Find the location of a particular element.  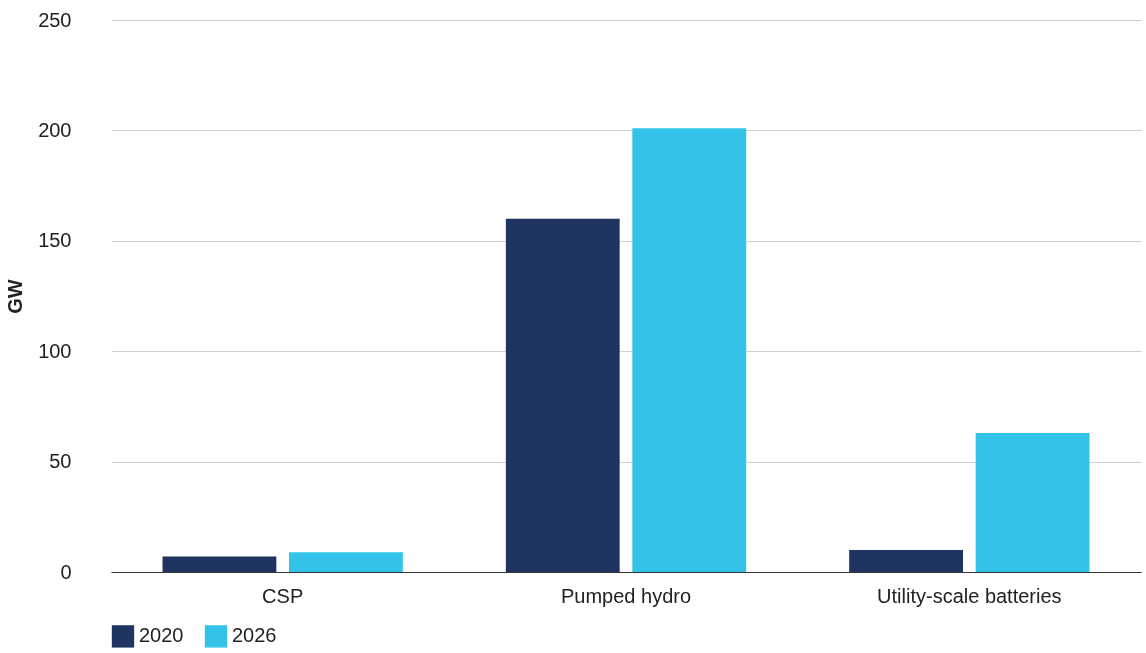

y-axis-title: GW is located at coordinates (15, 296).